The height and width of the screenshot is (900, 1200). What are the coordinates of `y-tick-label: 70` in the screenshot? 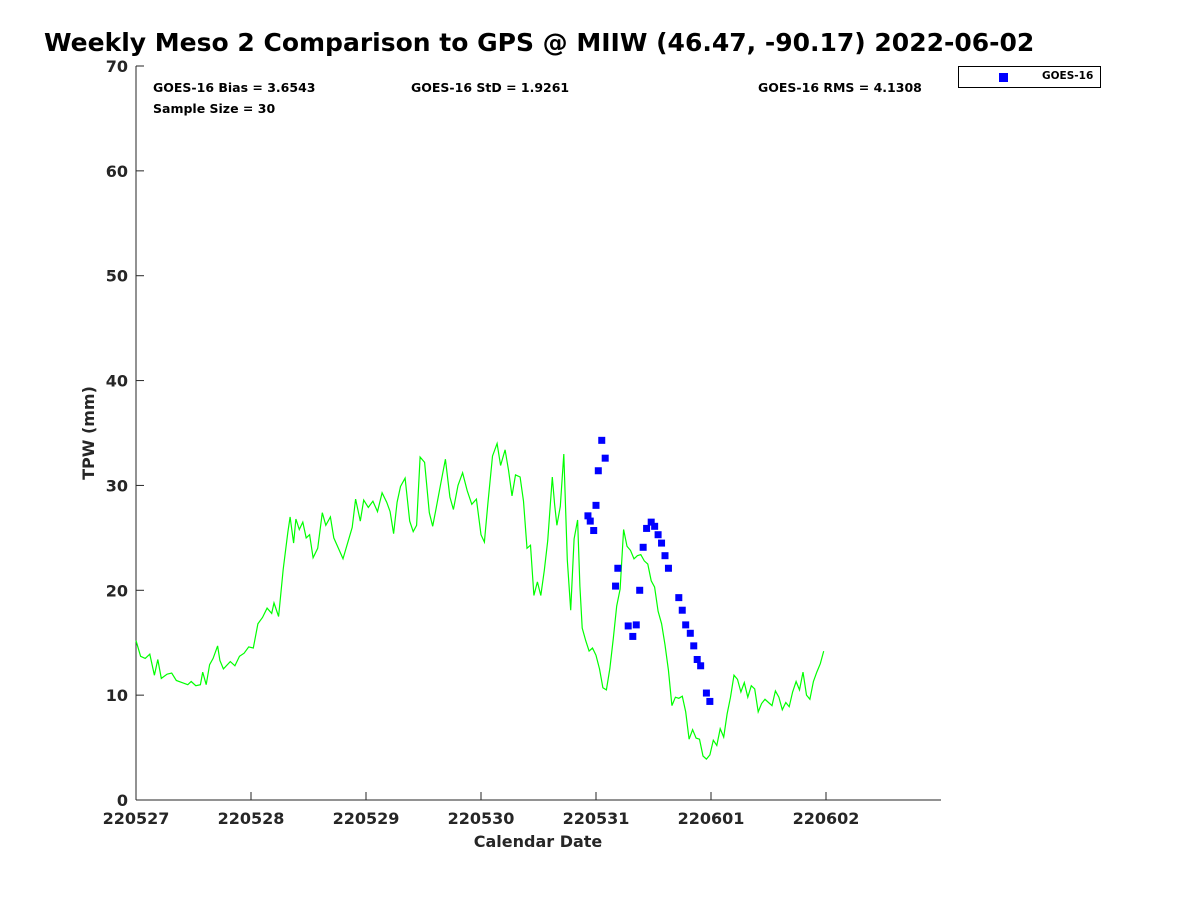 It's located at (117, 66).